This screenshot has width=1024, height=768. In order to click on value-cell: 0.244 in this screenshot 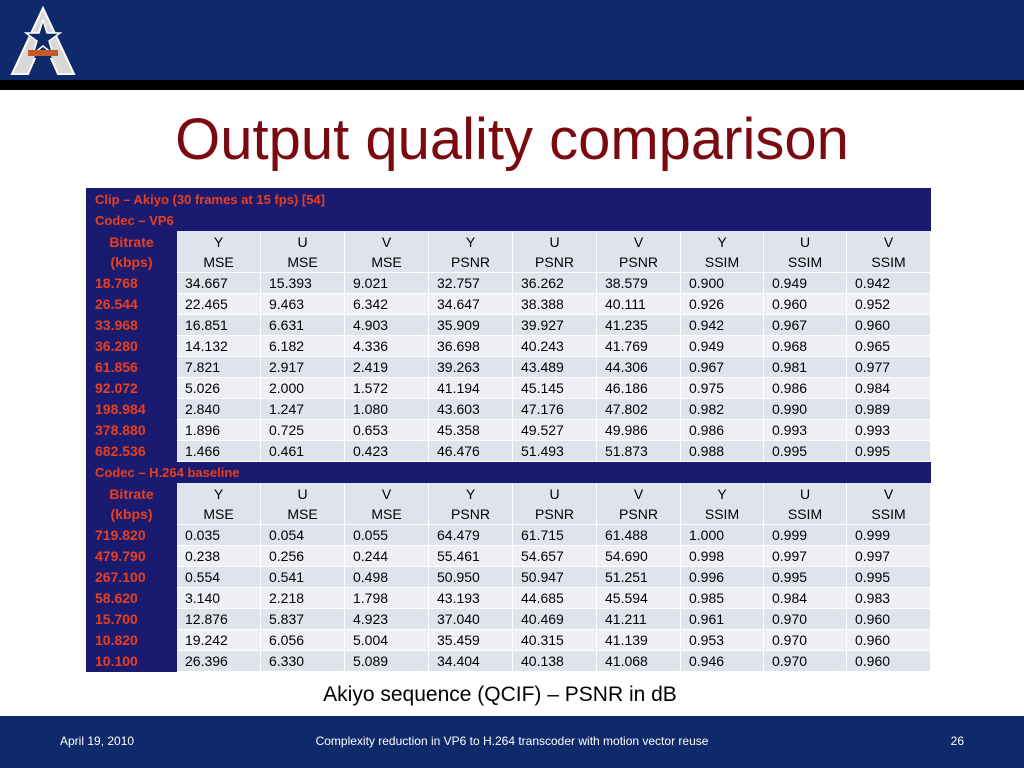, I will do `click(386, 556)`.